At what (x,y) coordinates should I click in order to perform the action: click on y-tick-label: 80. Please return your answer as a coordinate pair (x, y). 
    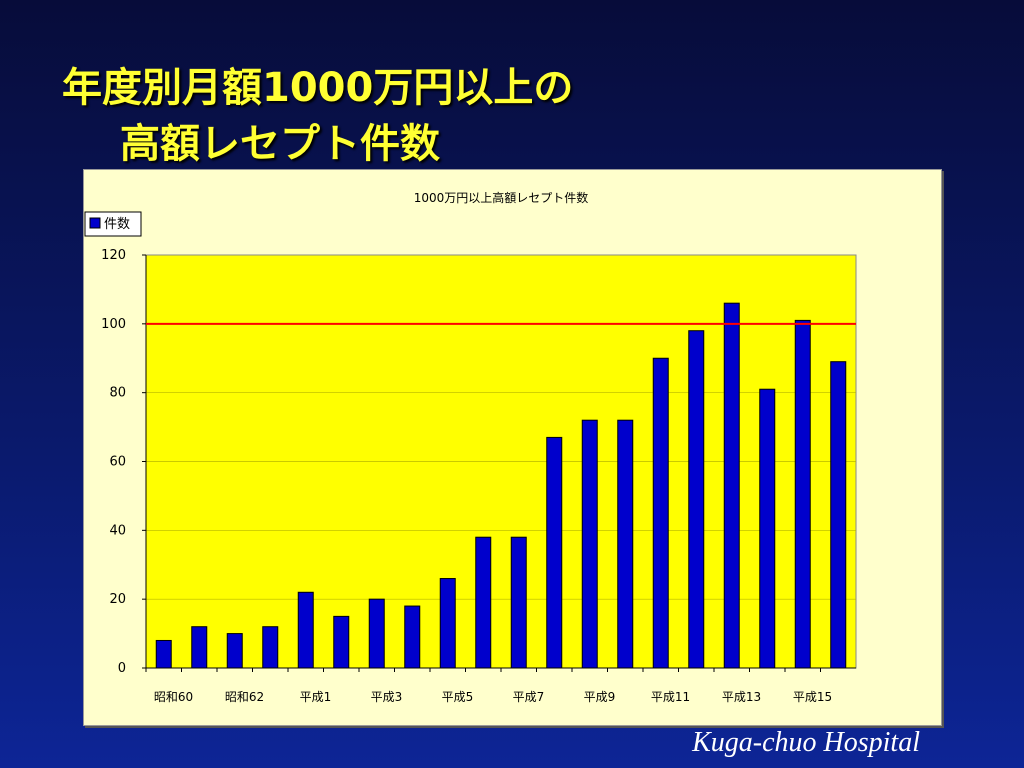
    Looking at the image, I should click on (117, 393).